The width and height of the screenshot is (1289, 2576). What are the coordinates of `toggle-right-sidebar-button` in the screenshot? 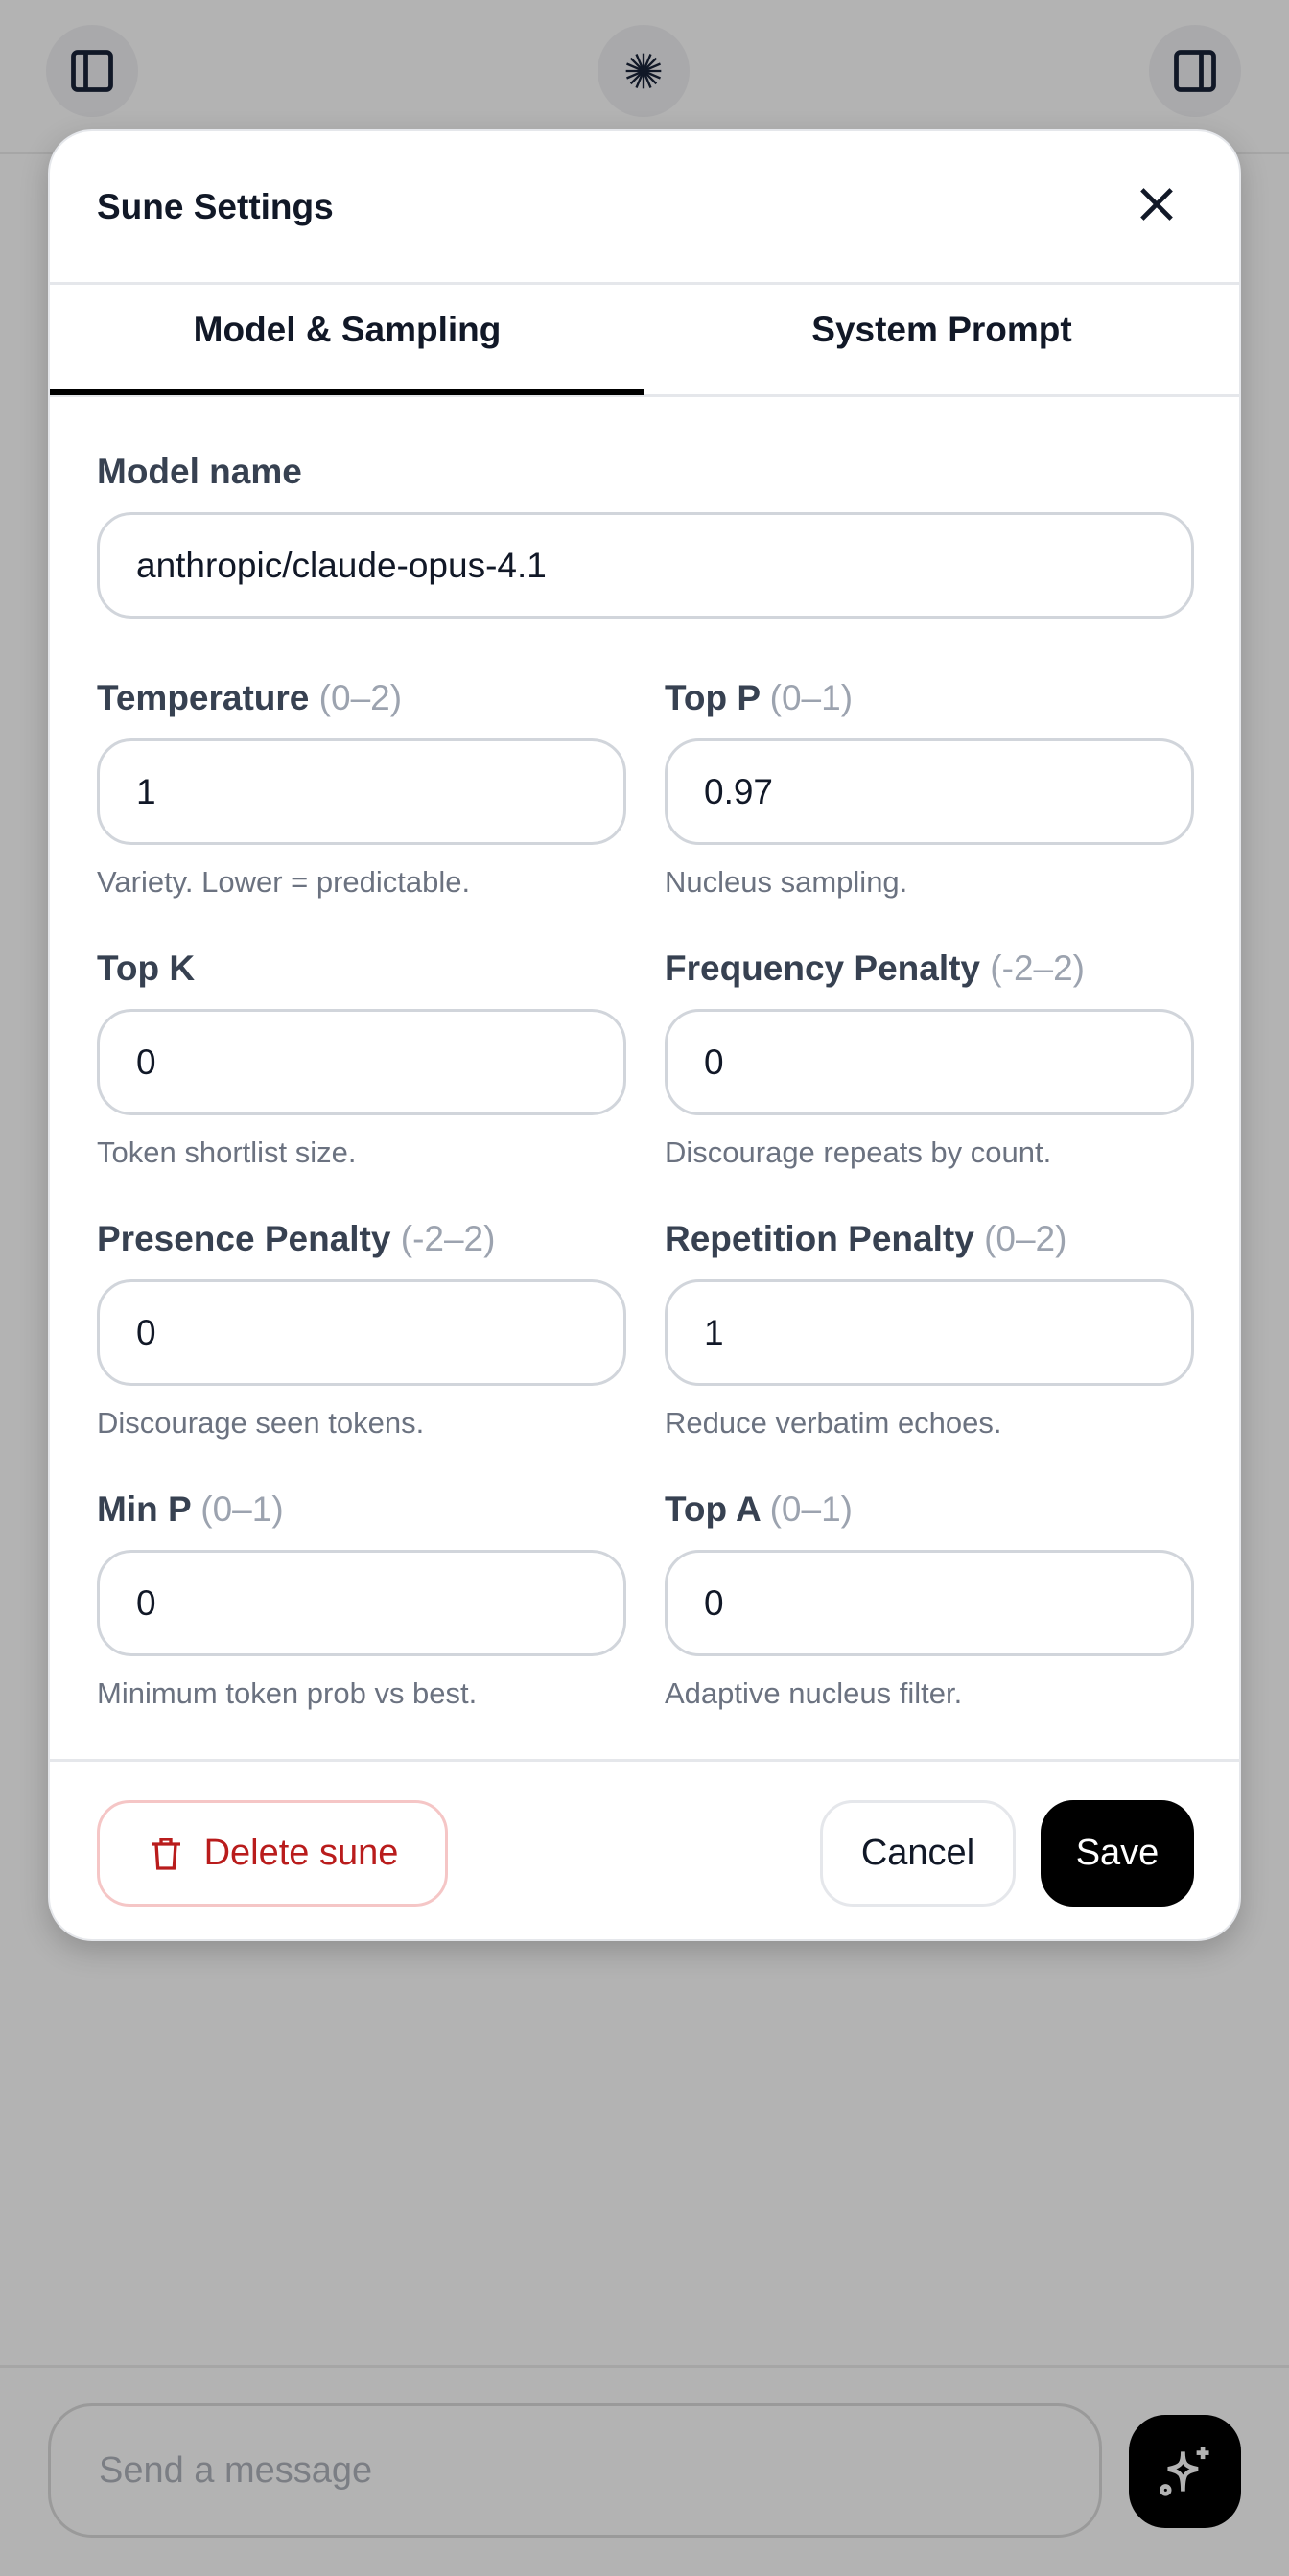 It's located at (1195, 71).